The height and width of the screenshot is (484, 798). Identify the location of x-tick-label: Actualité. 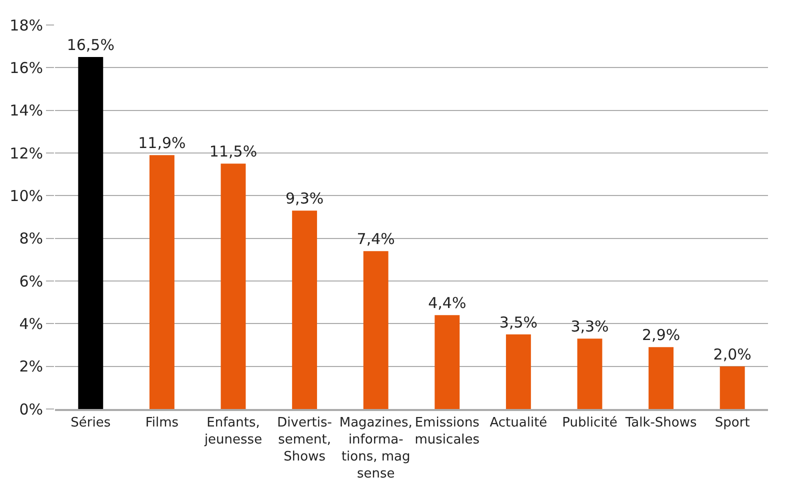
(519, 423).